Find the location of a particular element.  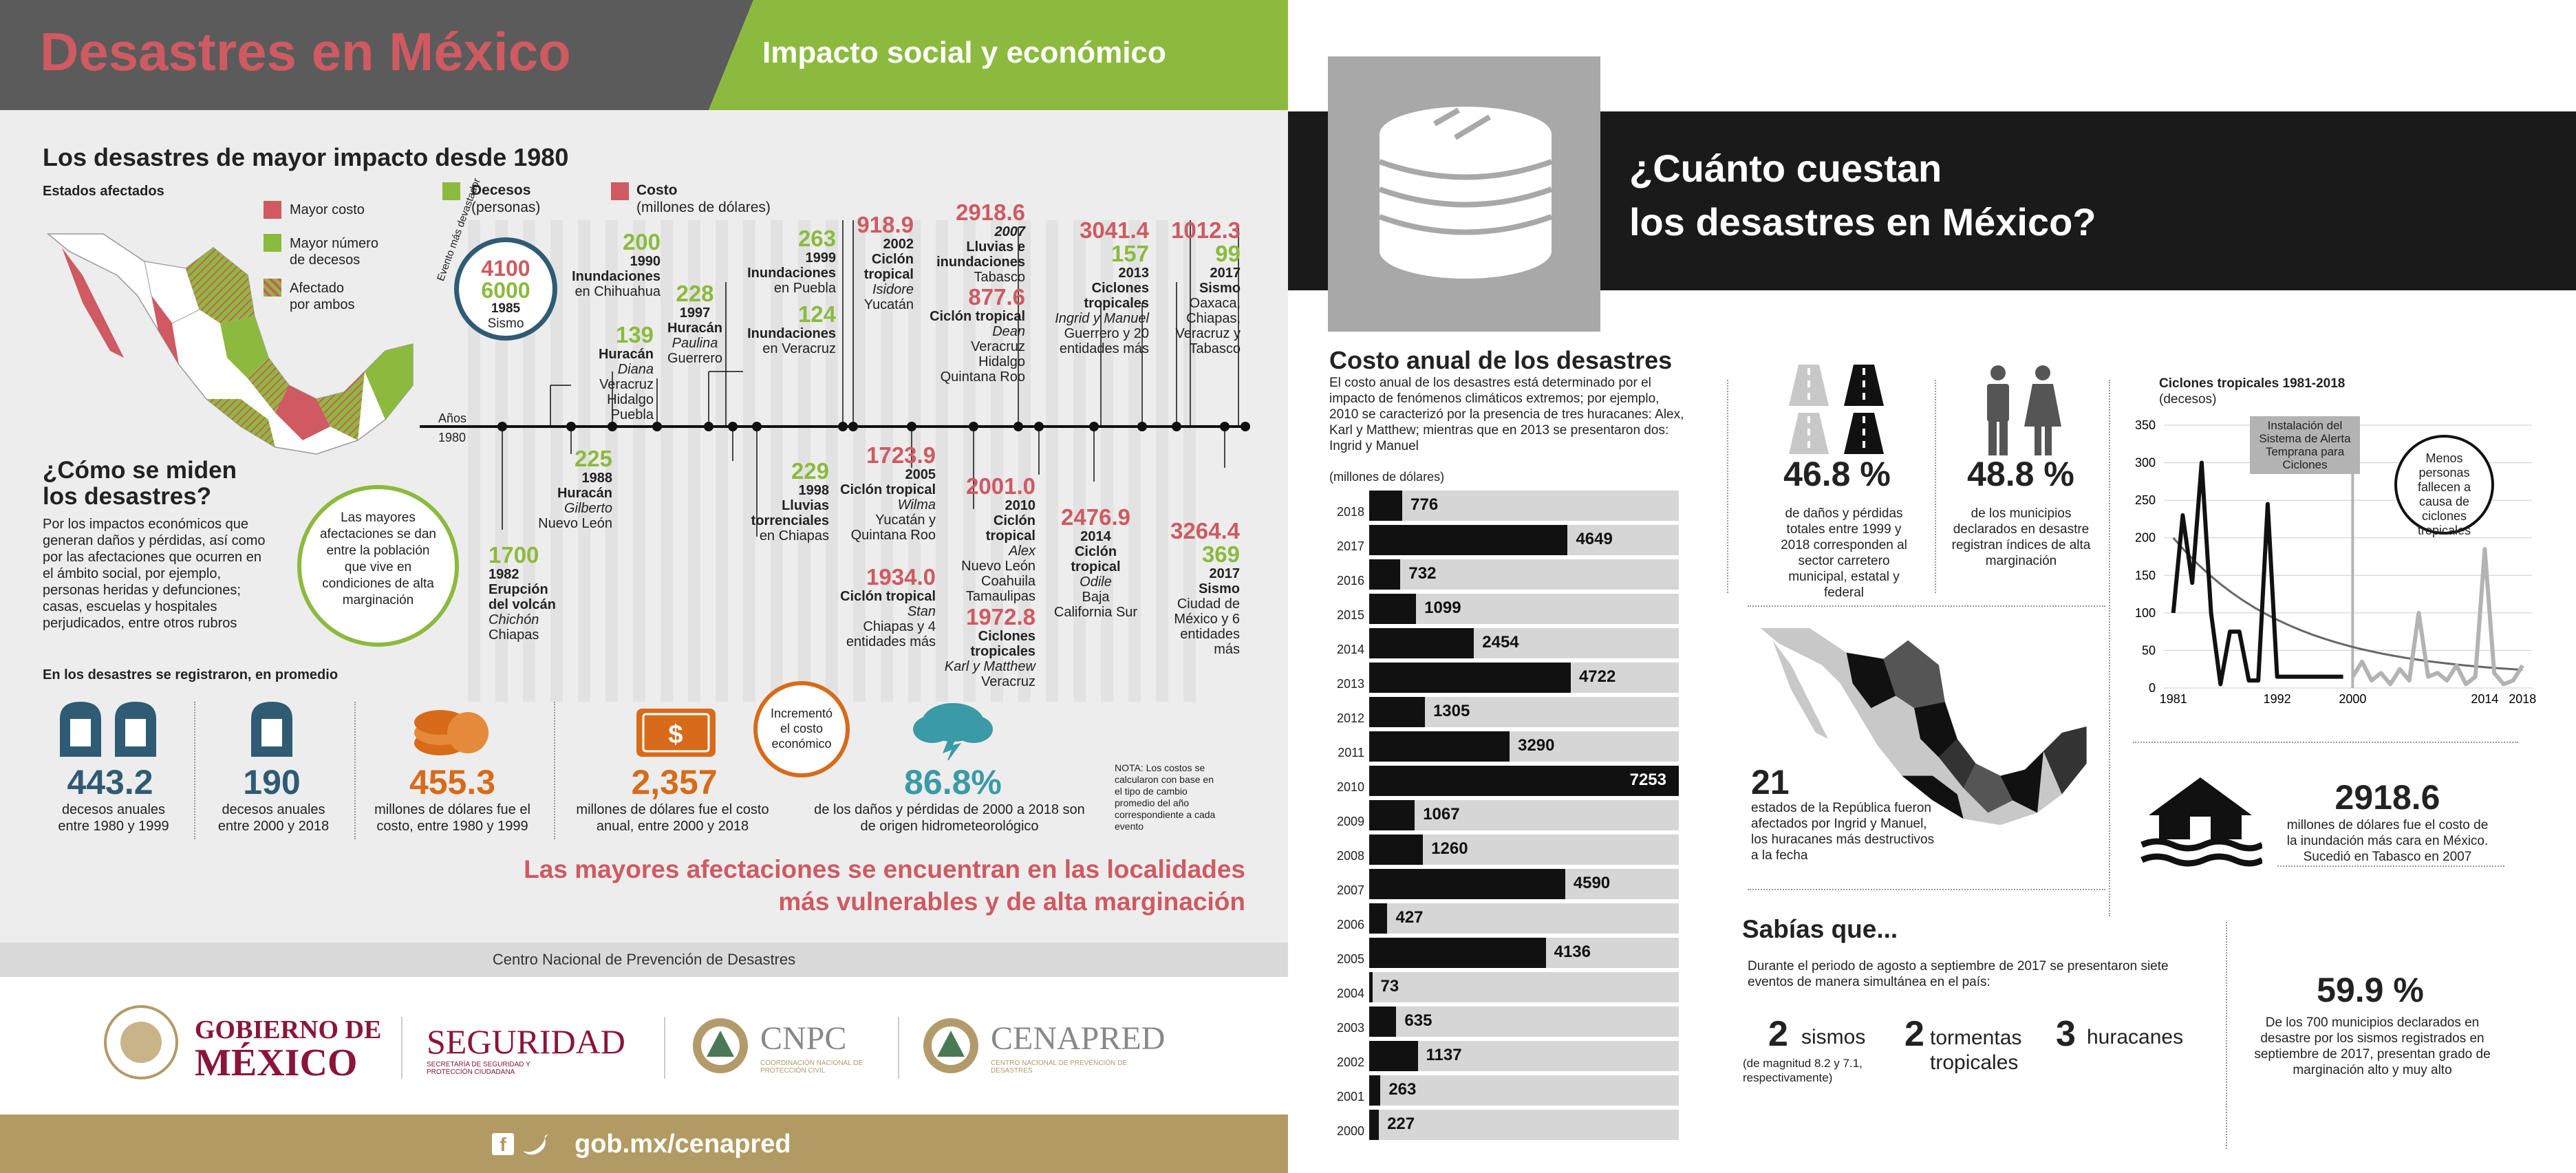

bar-year-label: 2012 is located at coordinates (1350, 718).